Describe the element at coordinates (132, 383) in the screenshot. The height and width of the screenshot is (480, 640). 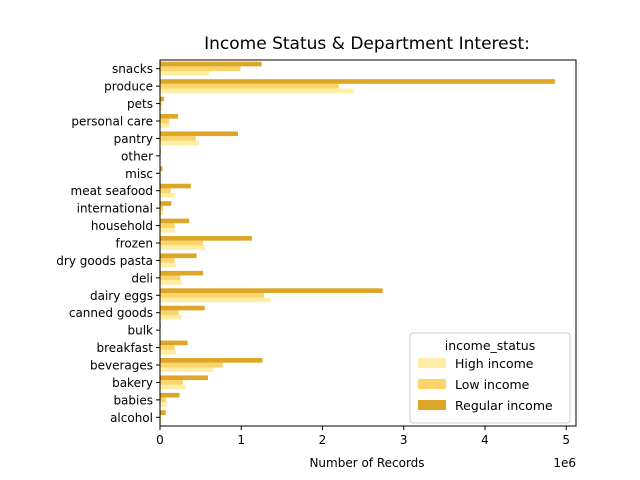
I see `y-tick-label-bakery: bakery` at that location.